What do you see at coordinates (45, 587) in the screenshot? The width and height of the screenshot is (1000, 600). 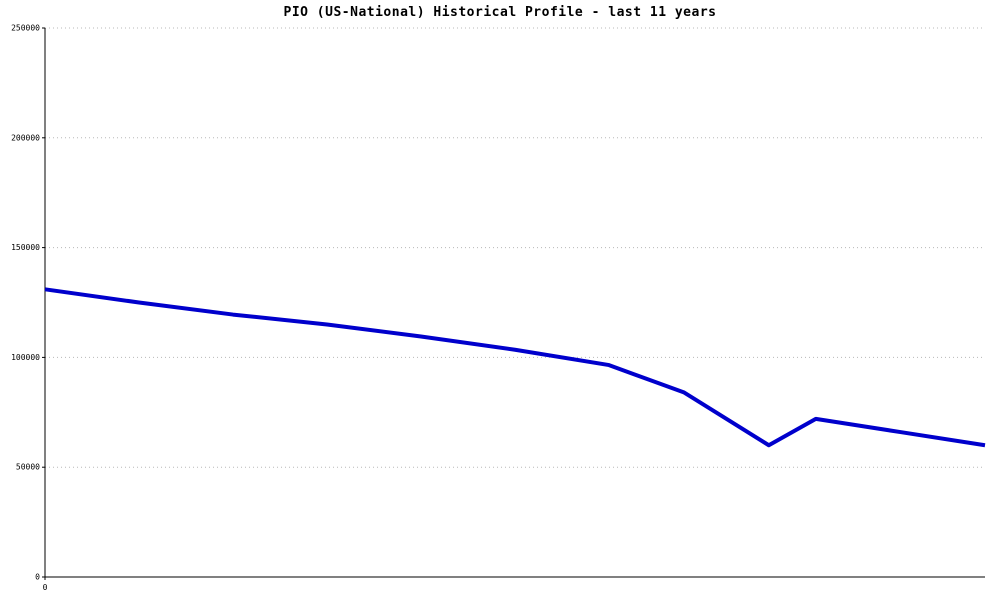 I see `x-tick-label: 0` at bounding box center [45, 587].